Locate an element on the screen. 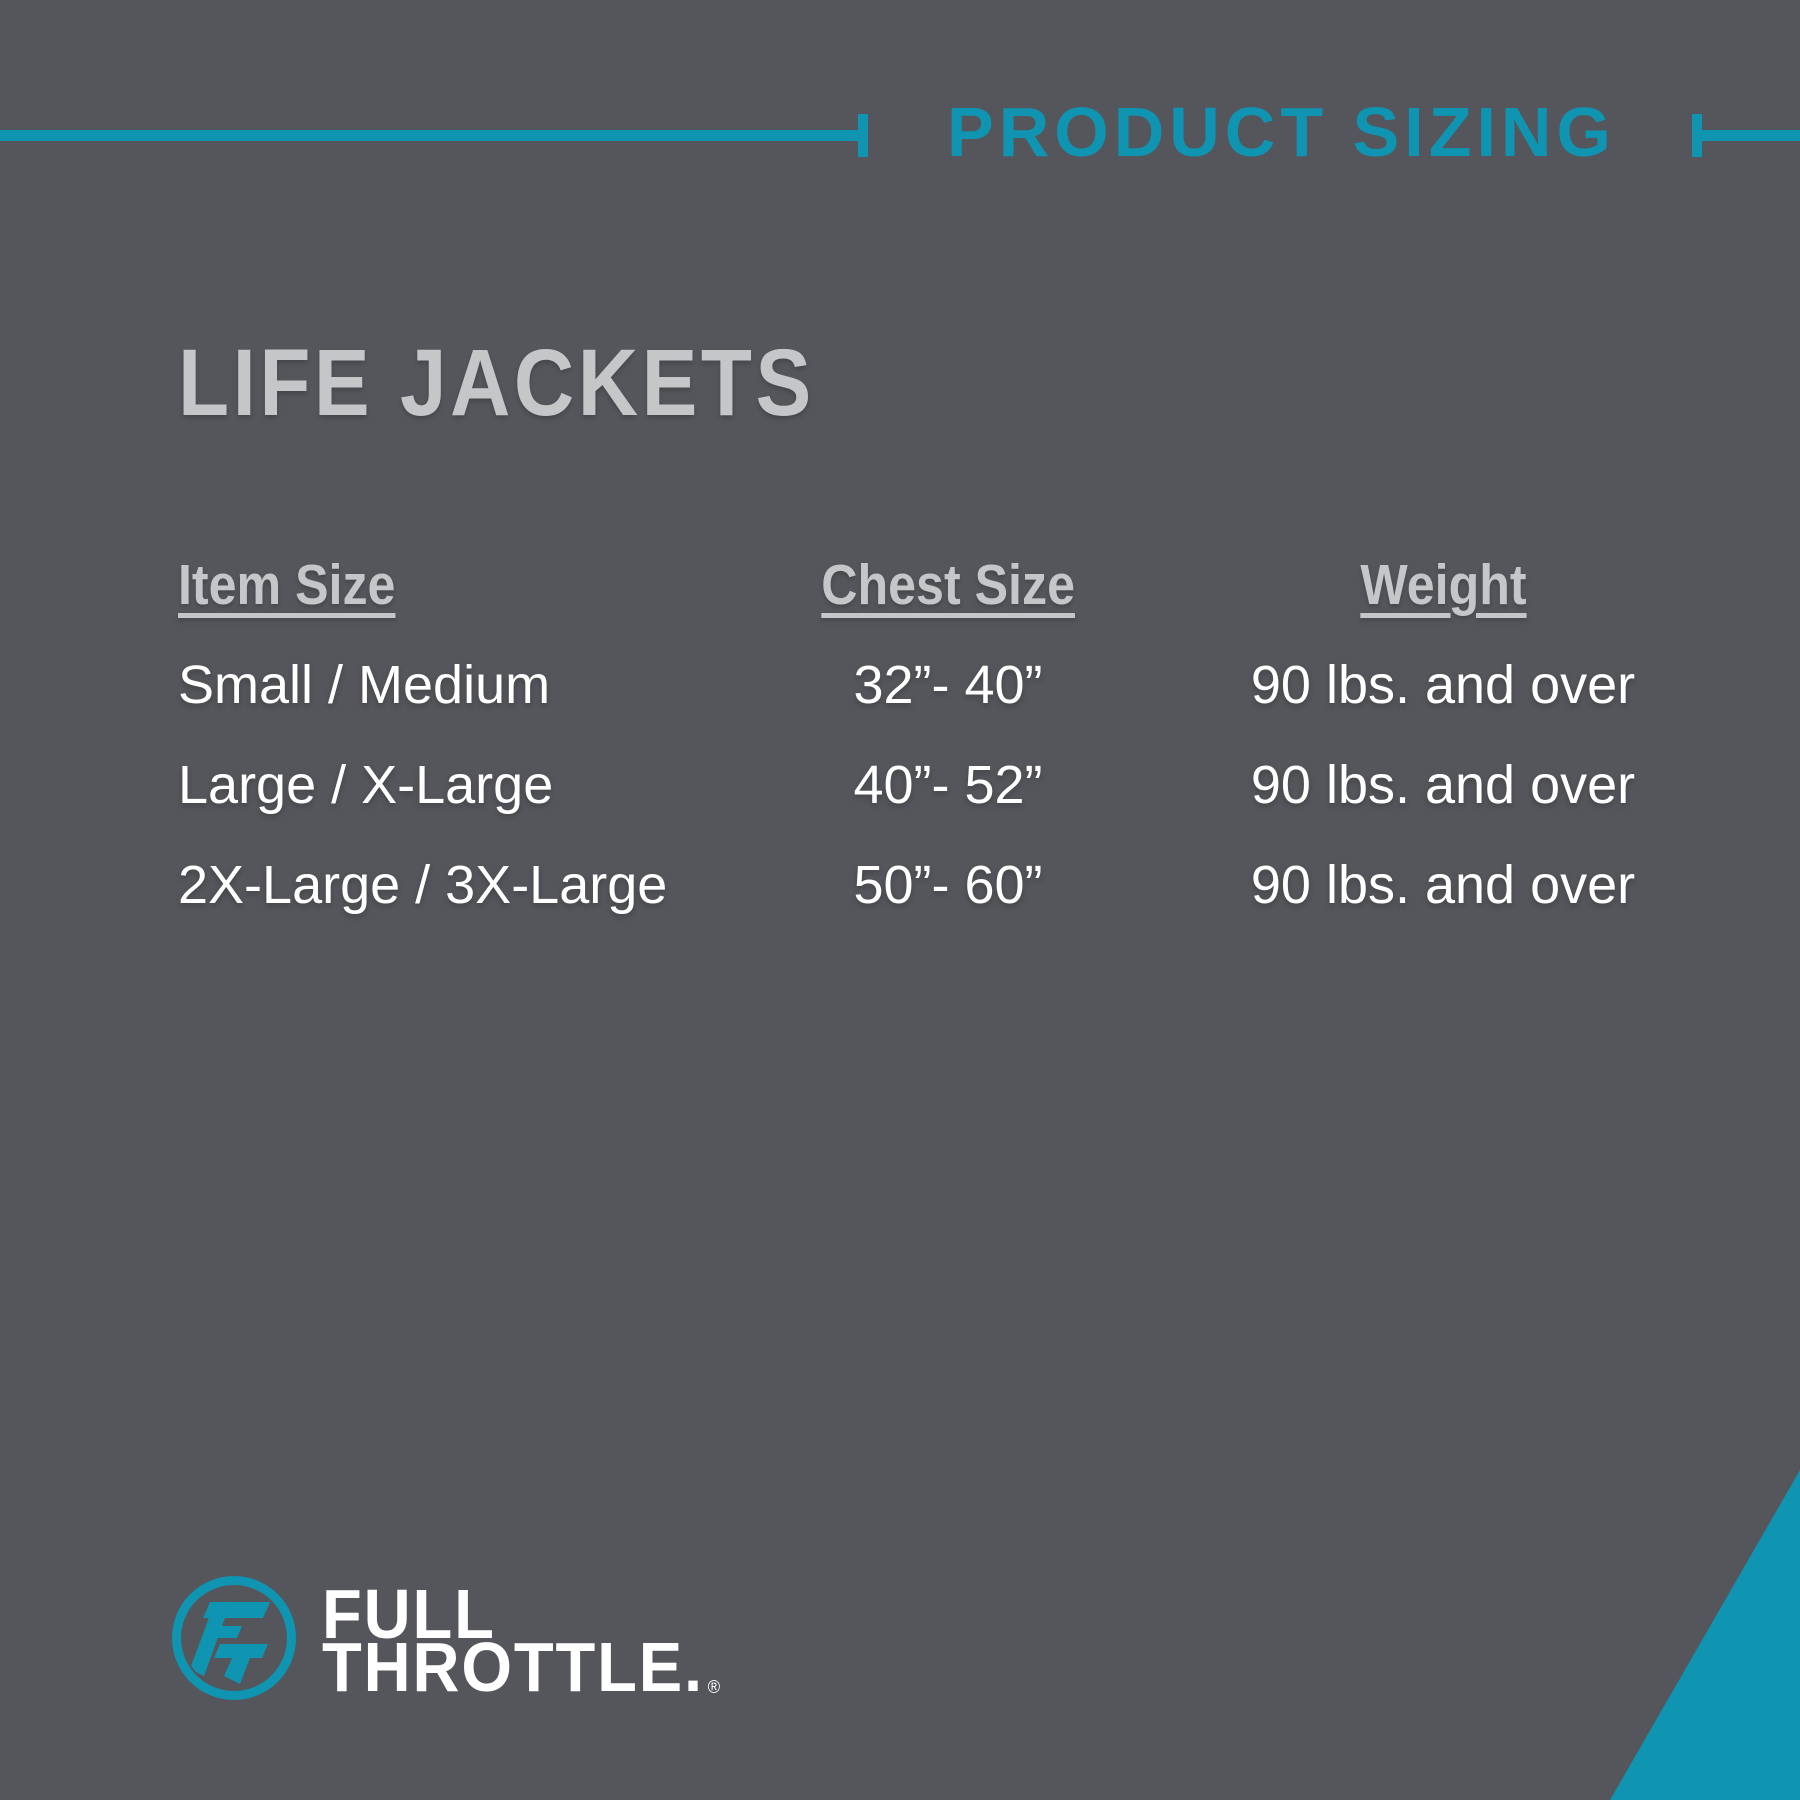 Image resolution: width=1800 pixels, height=1800 pixels. section-title: LIFE JACKETS is located at coordinates (540, 383).